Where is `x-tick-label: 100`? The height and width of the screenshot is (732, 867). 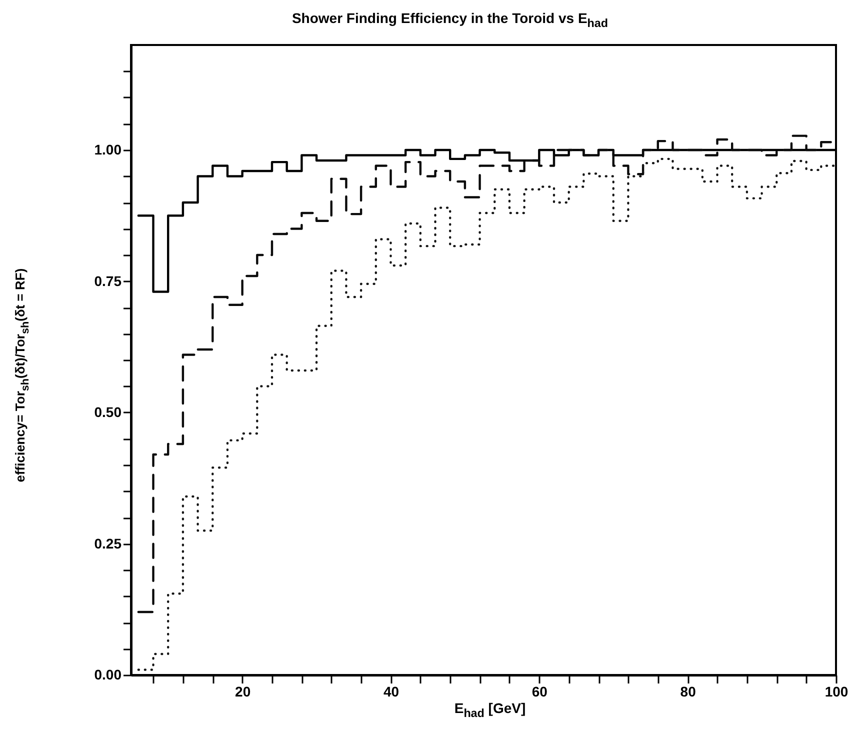
x-tick-label: 100 is located at coordinates (836, 692).